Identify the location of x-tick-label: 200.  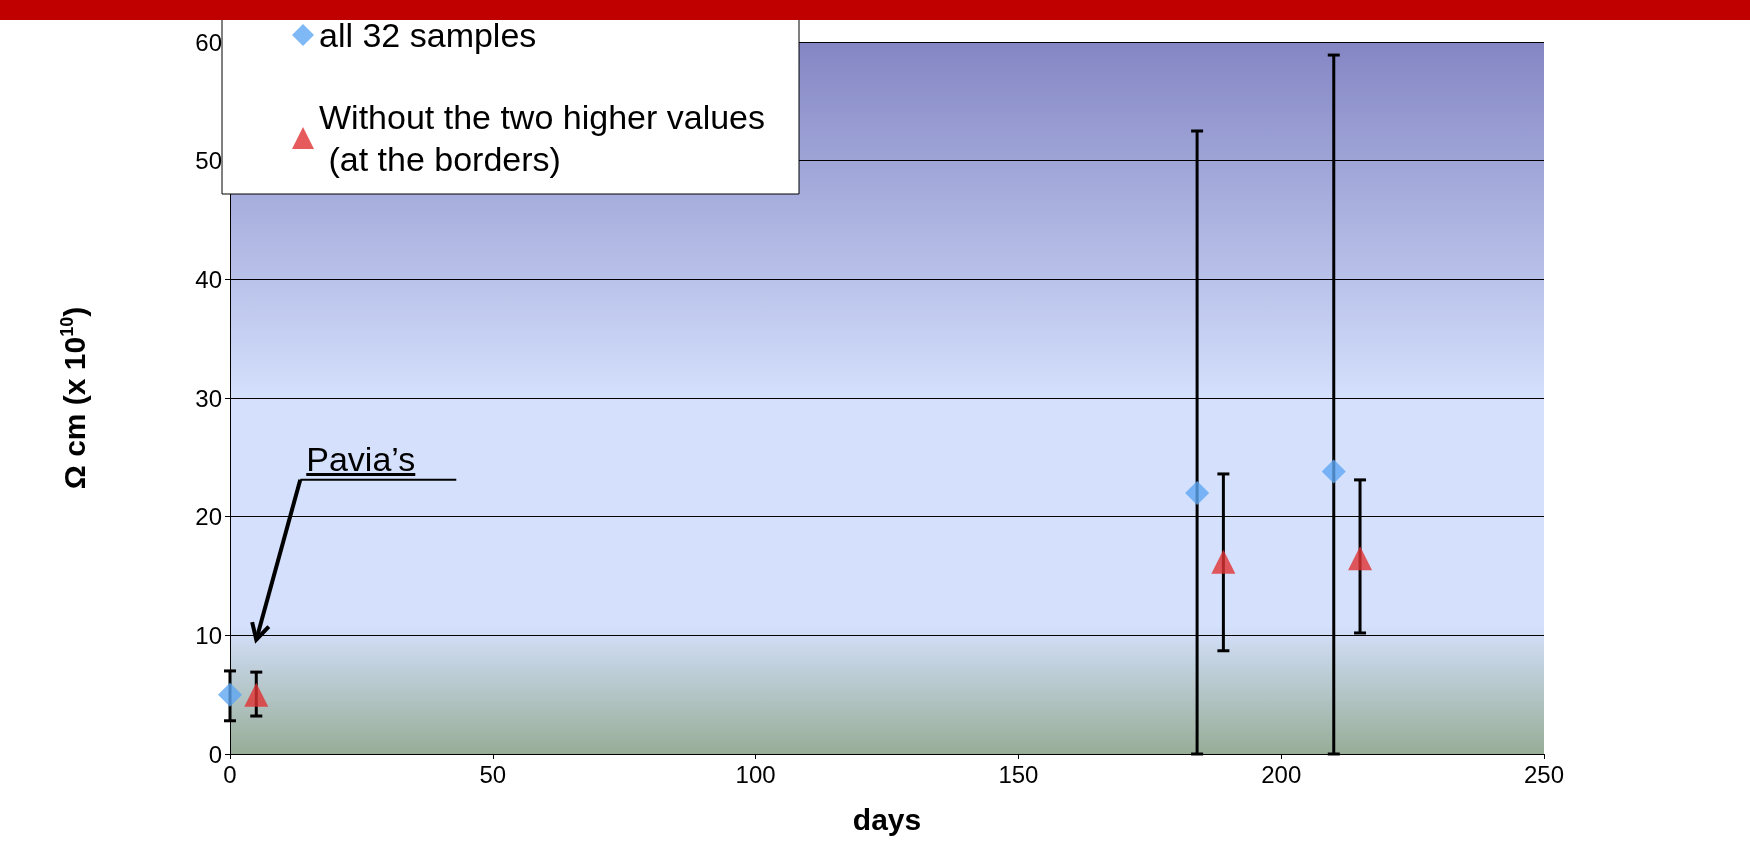
(1281, 774).